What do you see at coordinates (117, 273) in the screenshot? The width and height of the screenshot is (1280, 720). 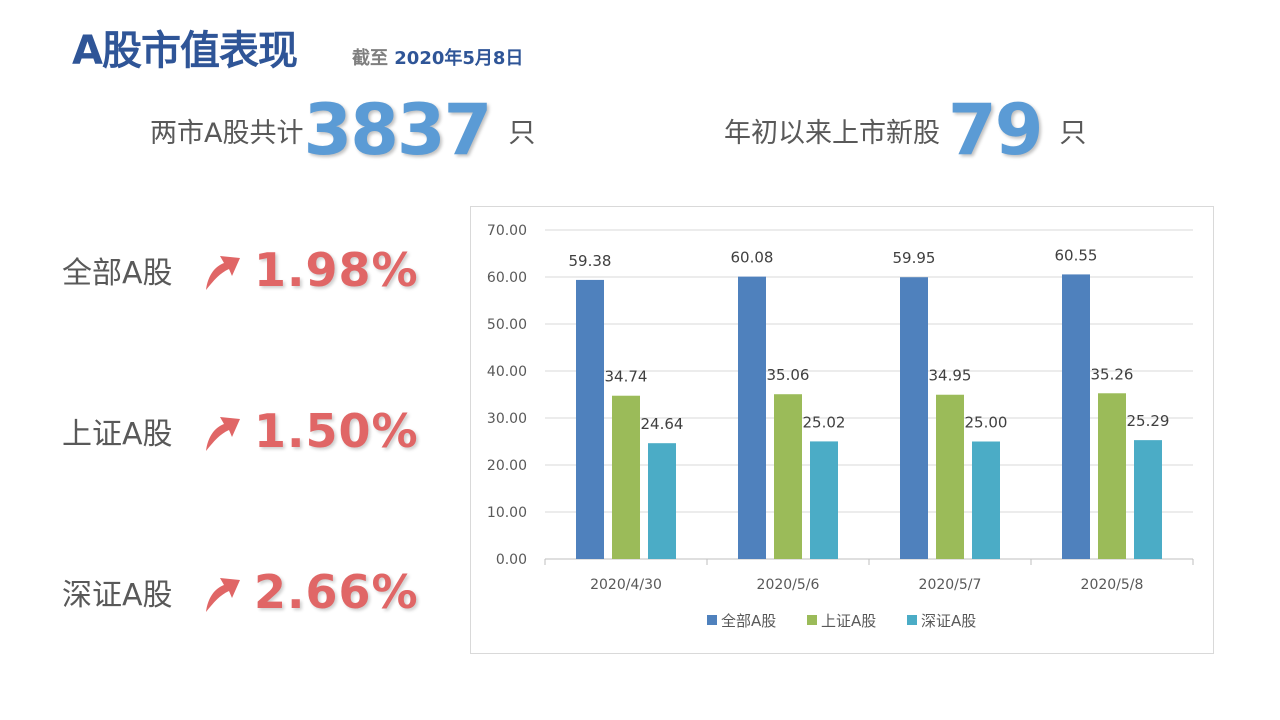 I see `performance-label: 全部A股` at bounding box center [117, 273].